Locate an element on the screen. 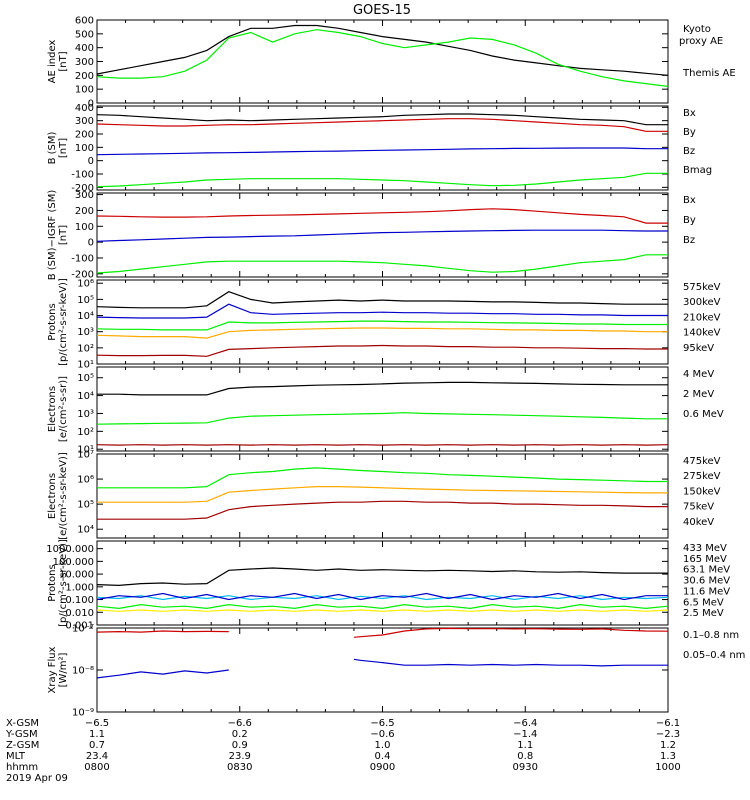  y-tick-label: 600 is located at coordinates (84, 21).